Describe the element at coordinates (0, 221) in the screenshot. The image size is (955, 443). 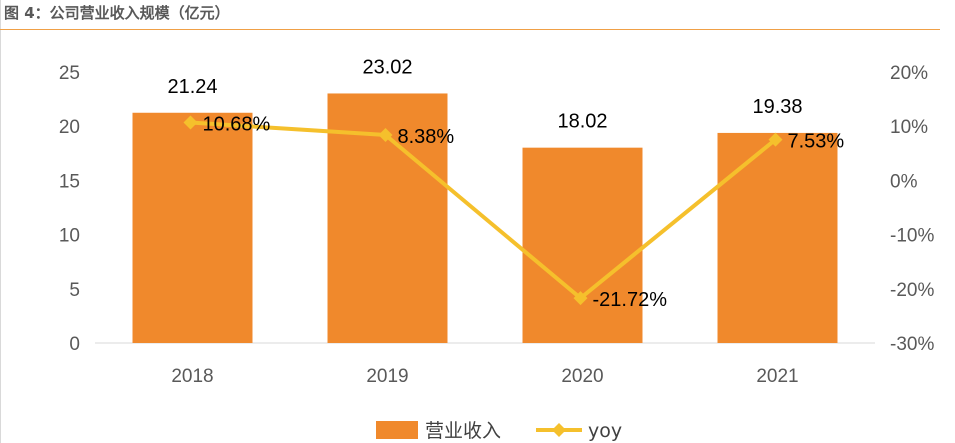
I see `page-left-border` at that location.